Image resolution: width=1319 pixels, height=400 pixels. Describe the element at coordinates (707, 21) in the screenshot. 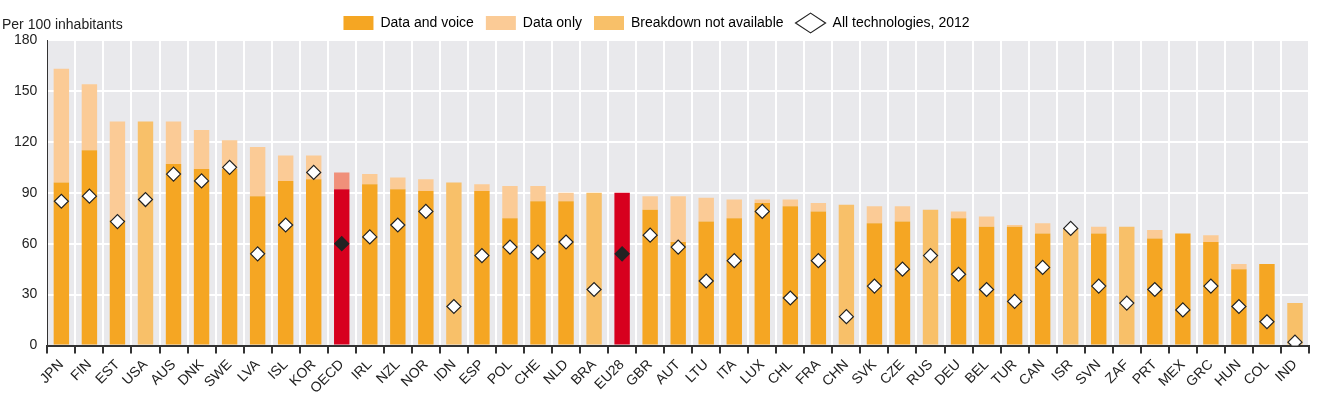

I see `legend-label: Breakdown not available` at that location.